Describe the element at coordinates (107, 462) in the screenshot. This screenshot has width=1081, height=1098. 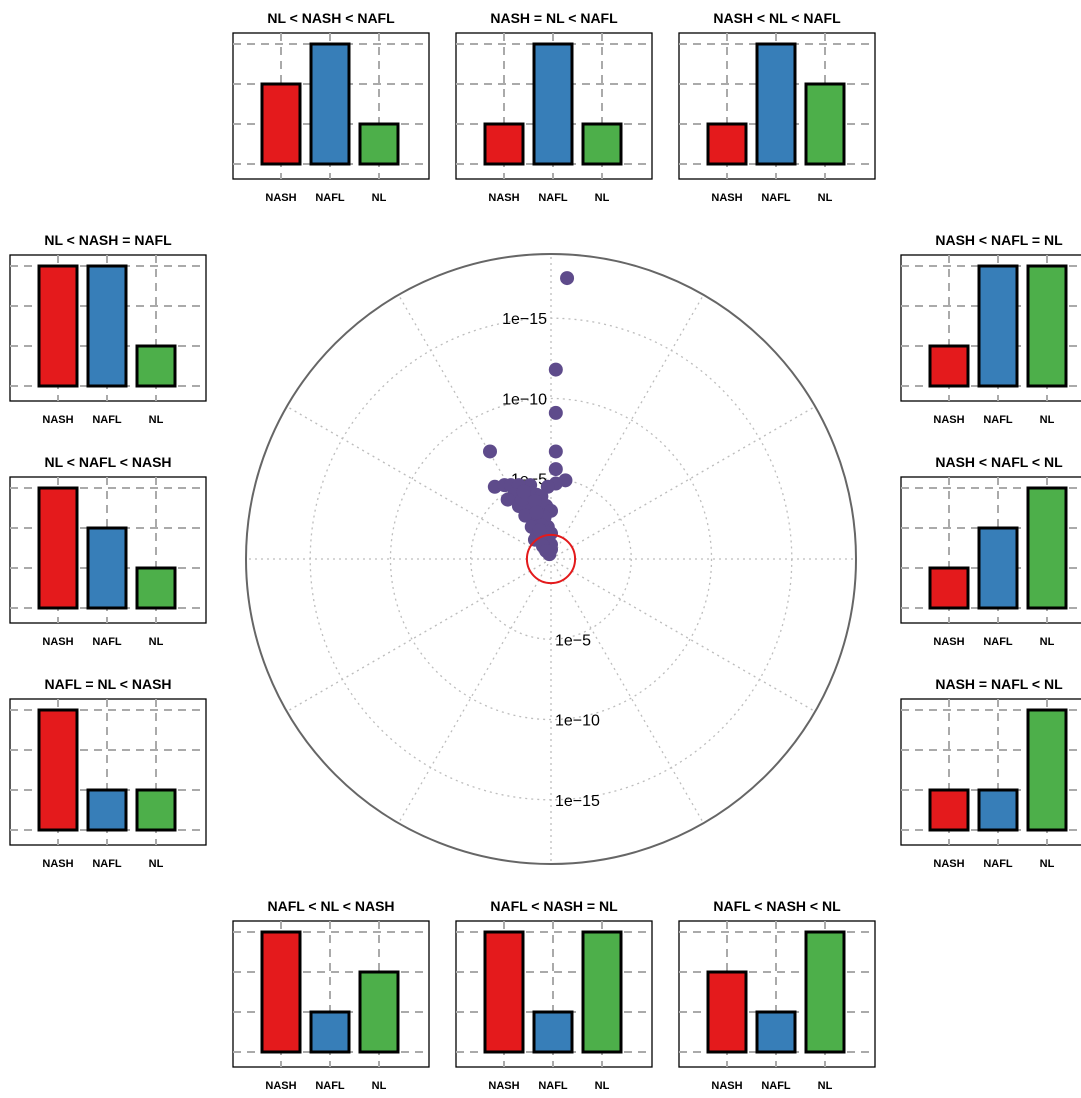
I see `panel-title: NL < NAFL < NASH` at that location.